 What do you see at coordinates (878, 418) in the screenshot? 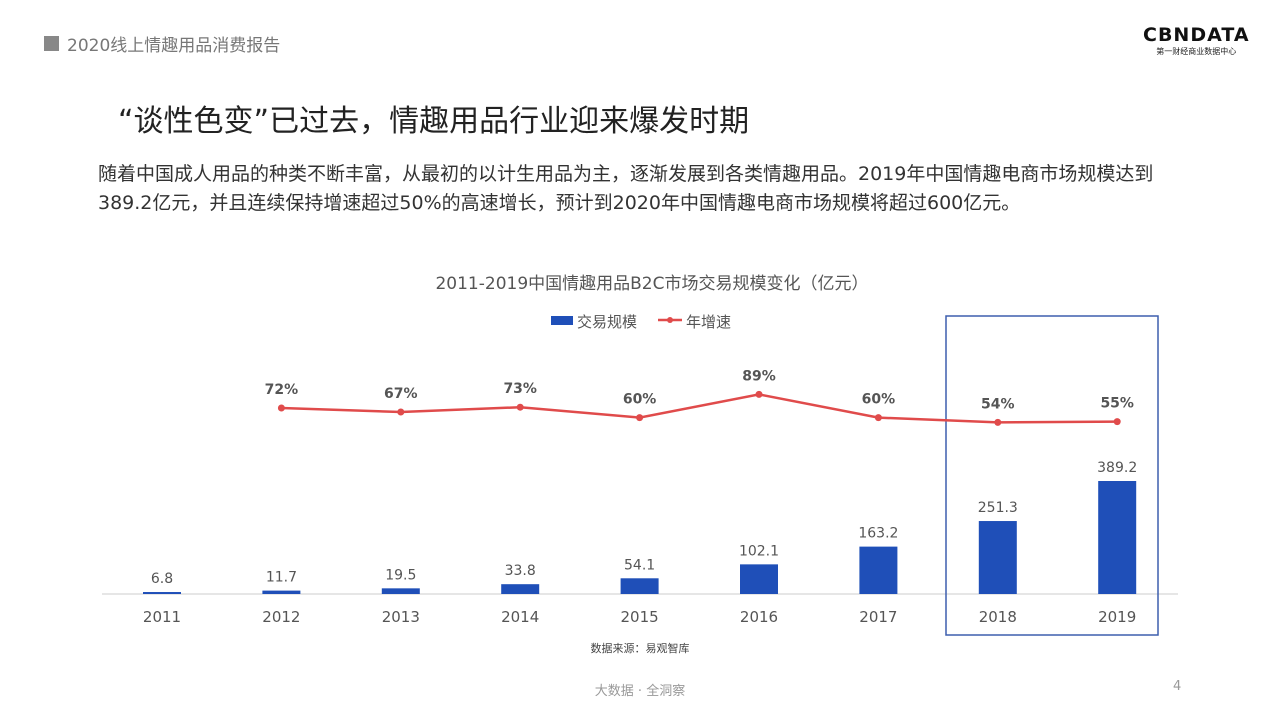
I see `growth-point-2017` at bounding box center [878, 418].